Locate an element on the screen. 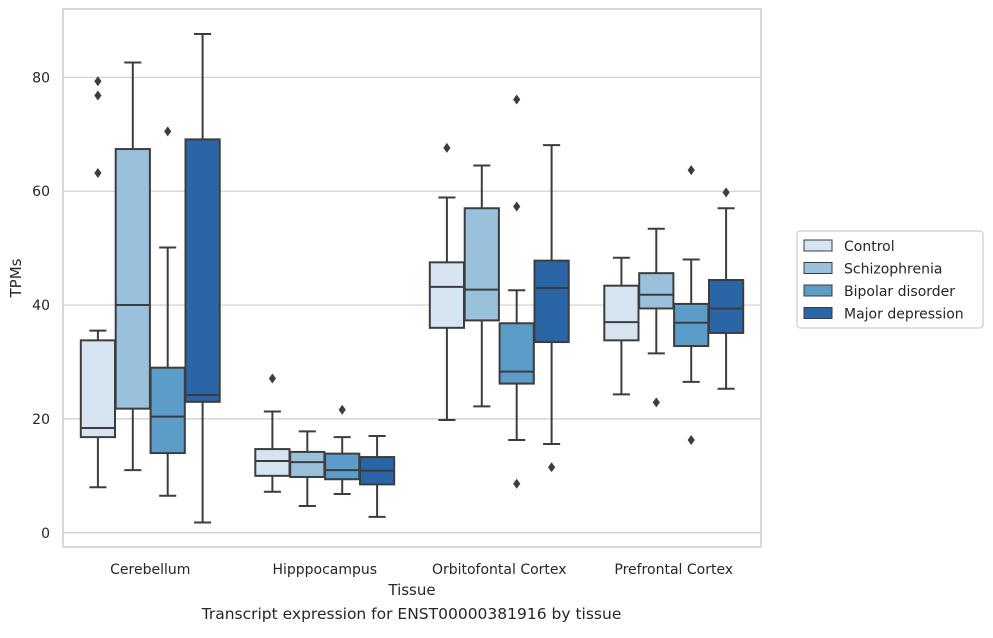  y-tick-label: 20 is located at coordinates (41, 420).